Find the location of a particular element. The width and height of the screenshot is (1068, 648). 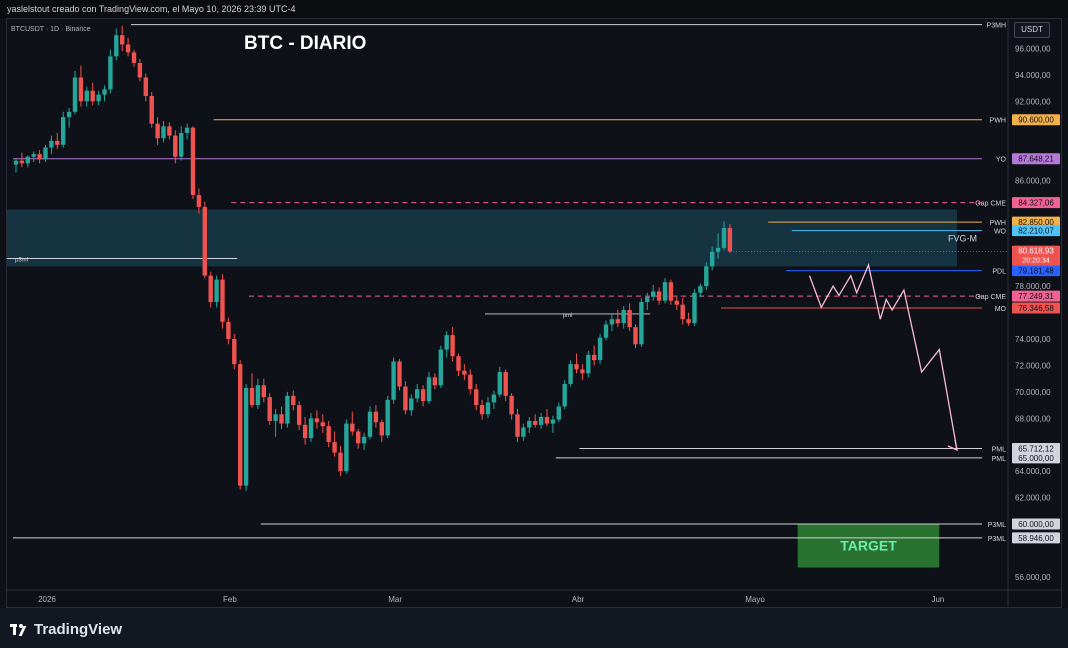

currency-button: USDT is located at coordinates (1032, 30).